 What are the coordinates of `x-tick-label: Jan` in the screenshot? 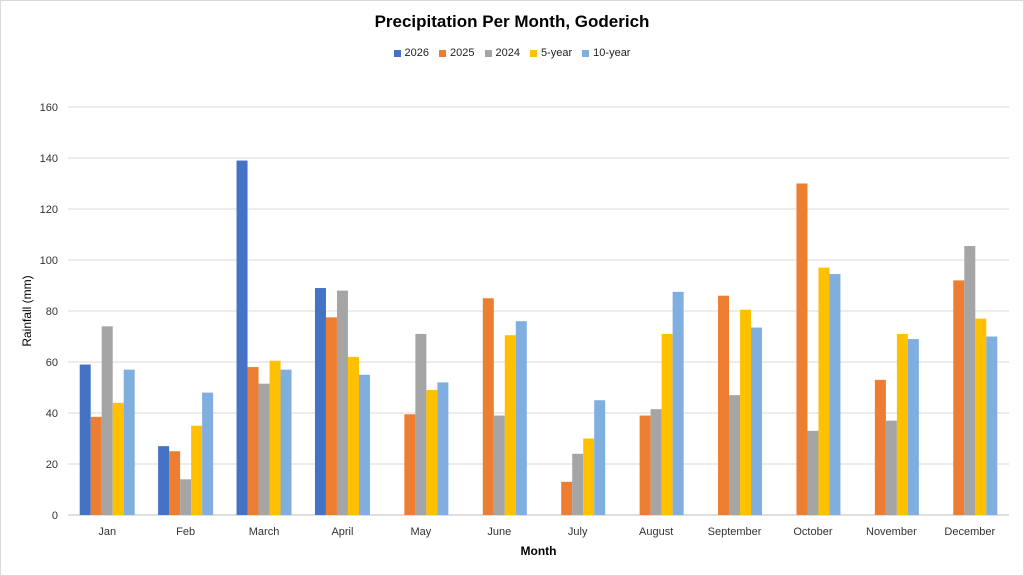 It's located at (107, 532).